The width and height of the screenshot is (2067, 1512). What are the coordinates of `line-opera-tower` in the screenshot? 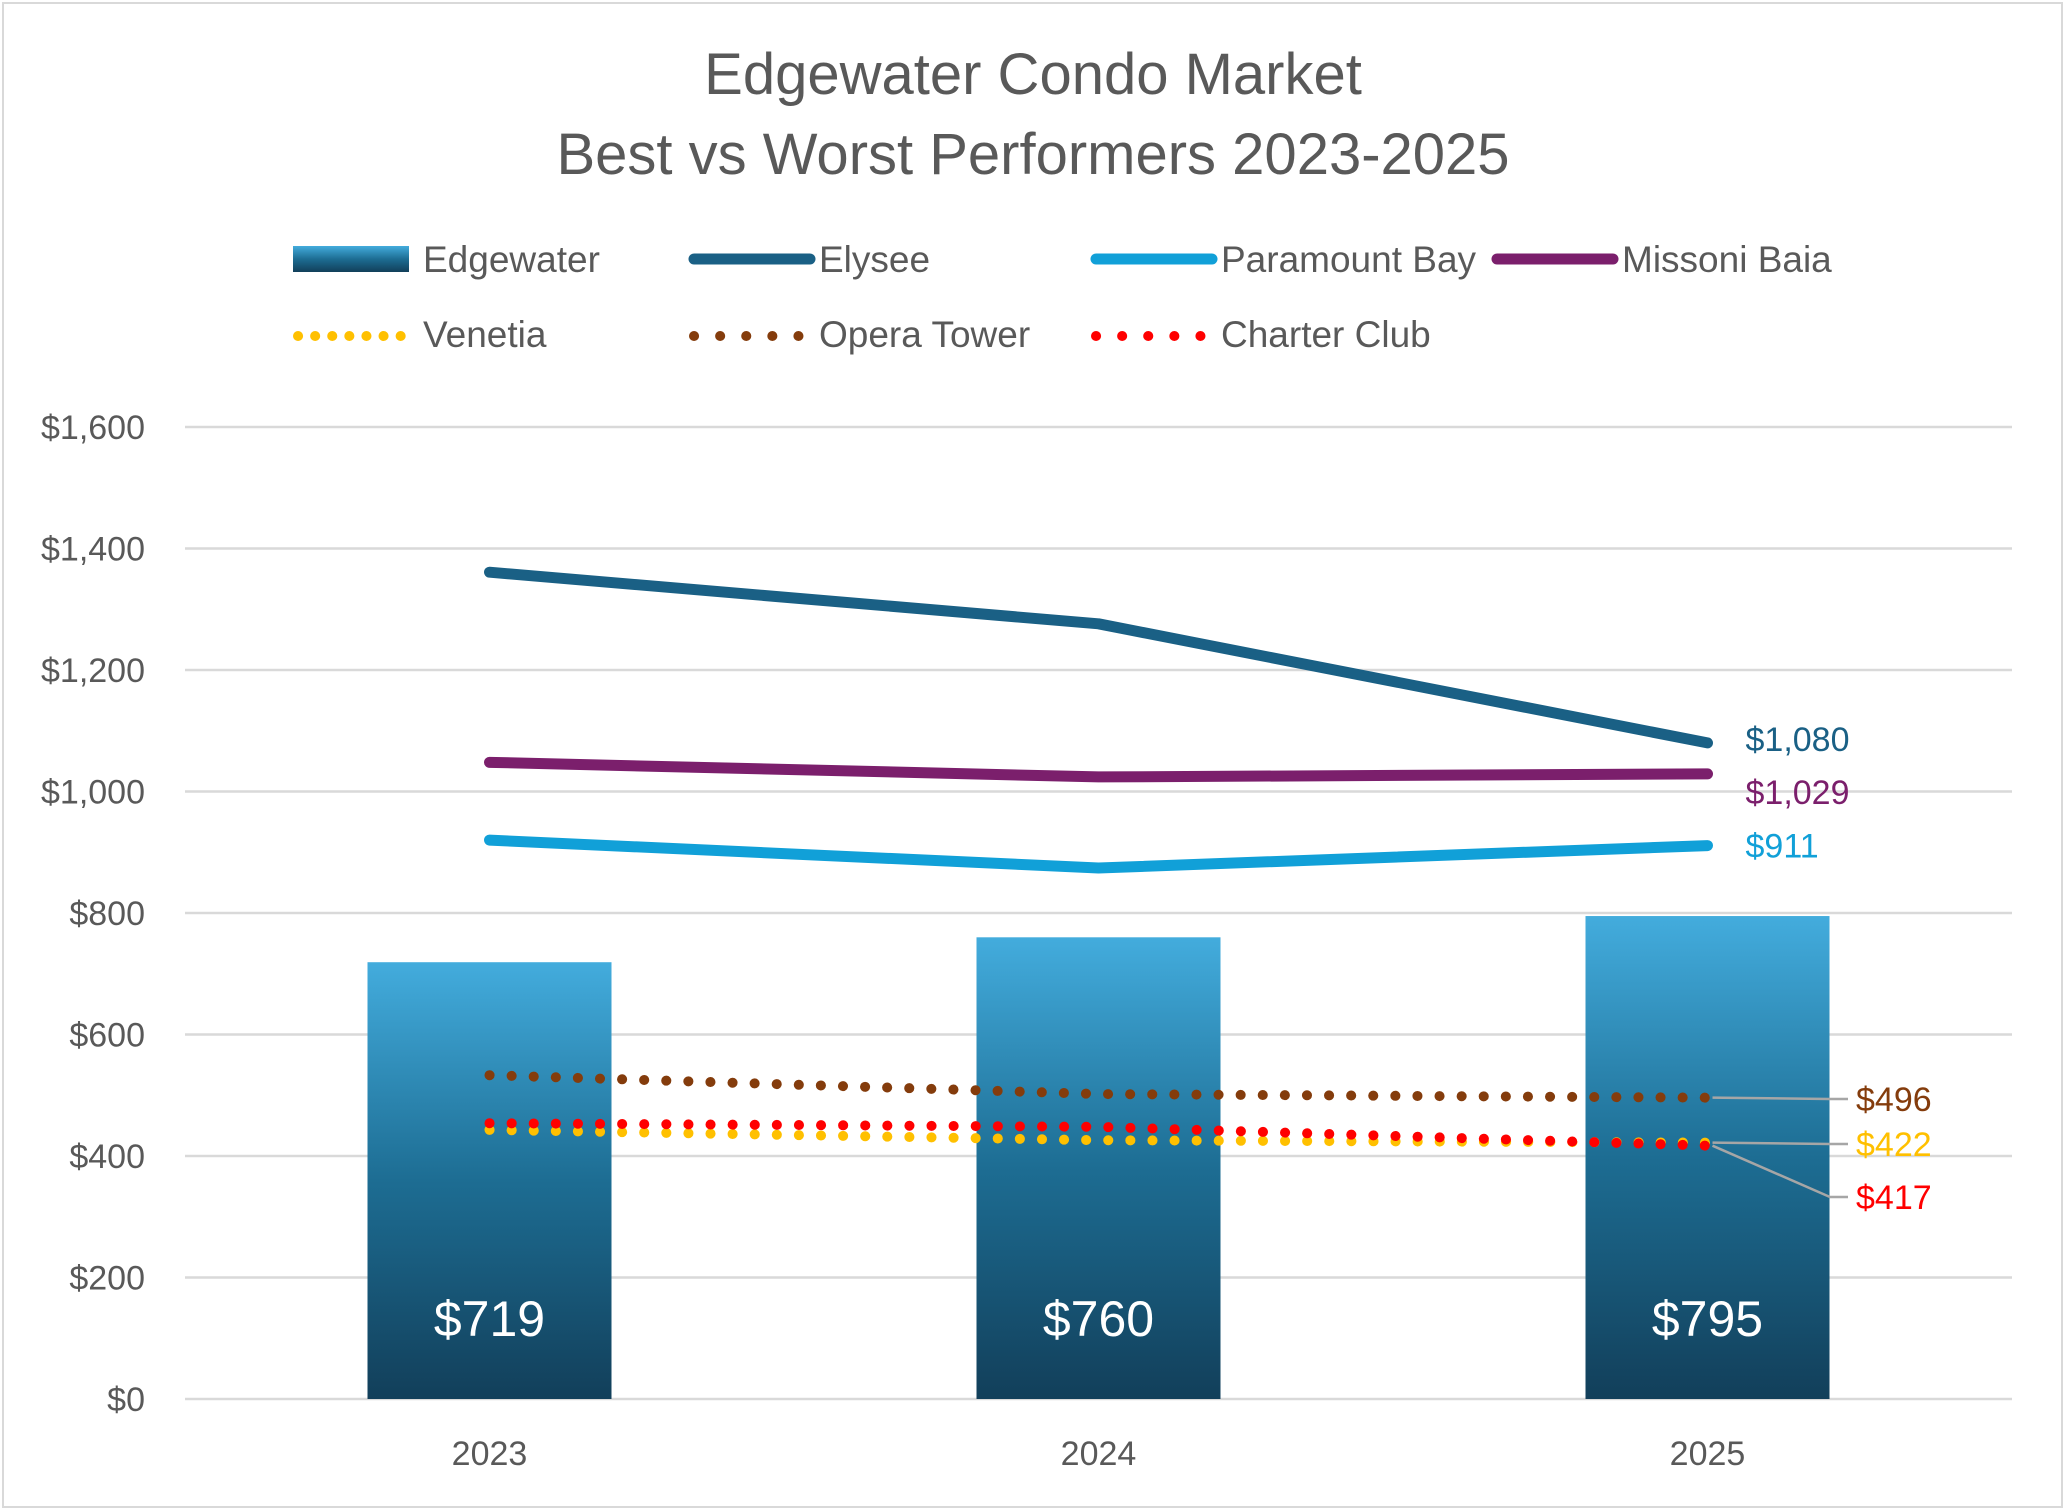 It's located at (1098, 1086).